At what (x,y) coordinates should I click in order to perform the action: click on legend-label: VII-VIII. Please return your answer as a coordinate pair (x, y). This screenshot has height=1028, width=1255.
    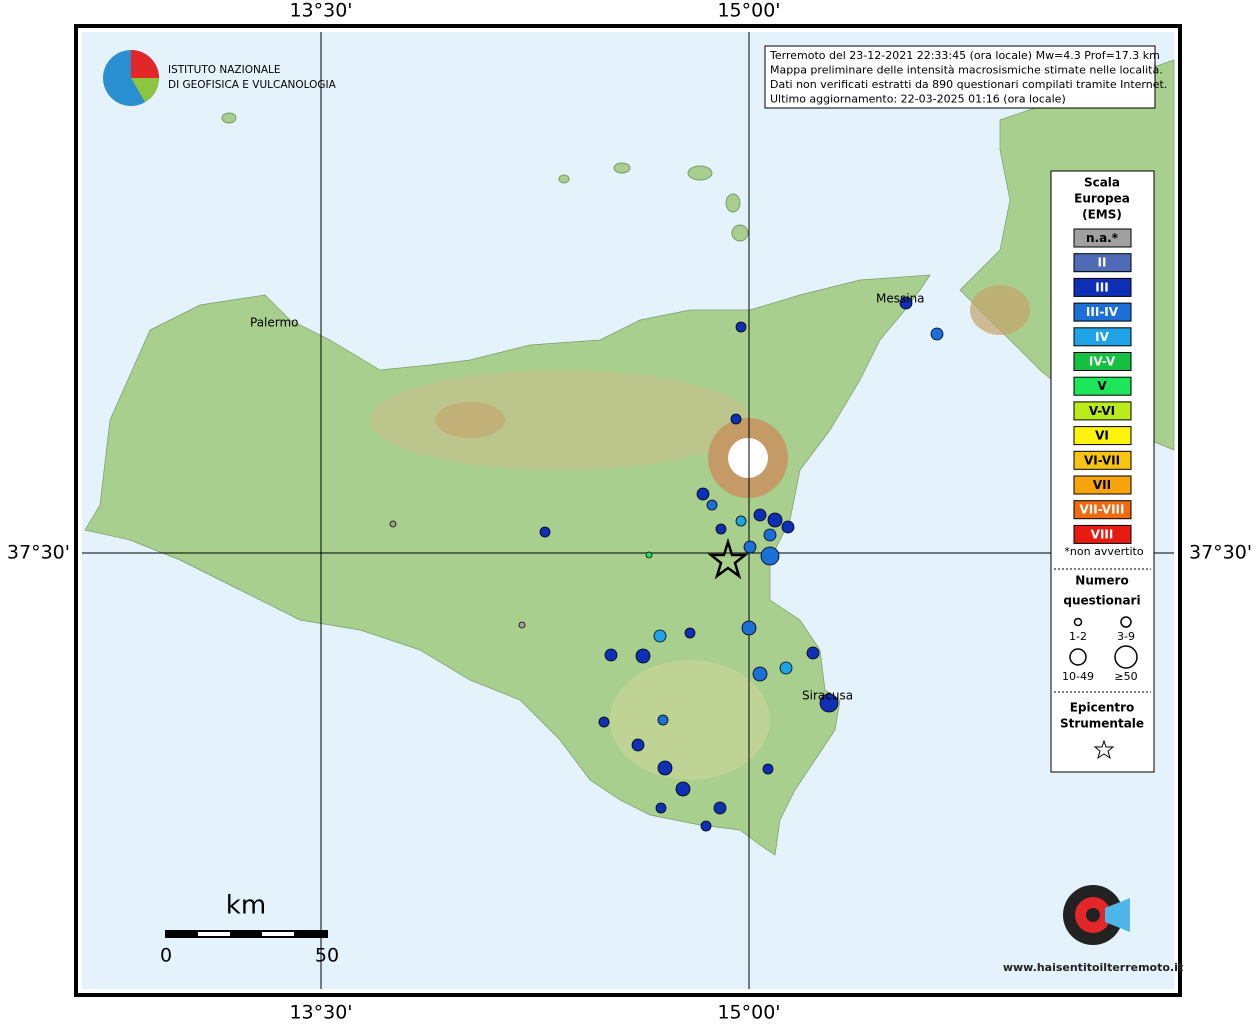
    Looking at the image, I should click on (1101, 510).